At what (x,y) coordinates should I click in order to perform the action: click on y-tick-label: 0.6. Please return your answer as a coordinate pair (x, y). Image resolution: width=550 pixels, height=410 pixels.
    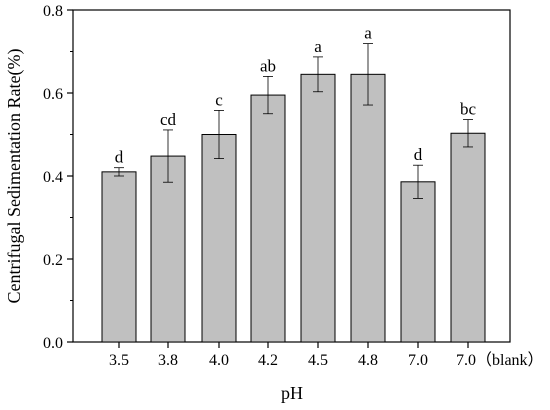
    Looking at the image, I should click on (53, 94).